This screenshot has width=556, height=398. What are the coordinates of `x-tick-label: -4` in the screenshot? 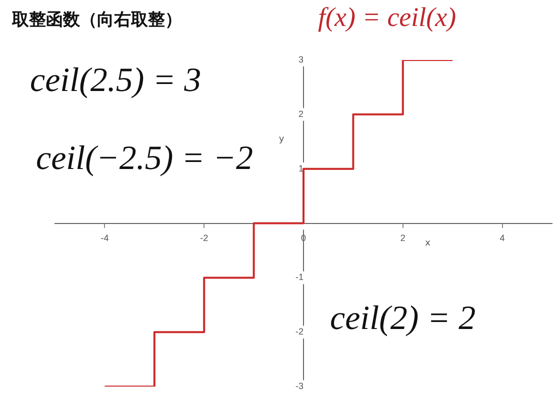 It's located at (104, 238).